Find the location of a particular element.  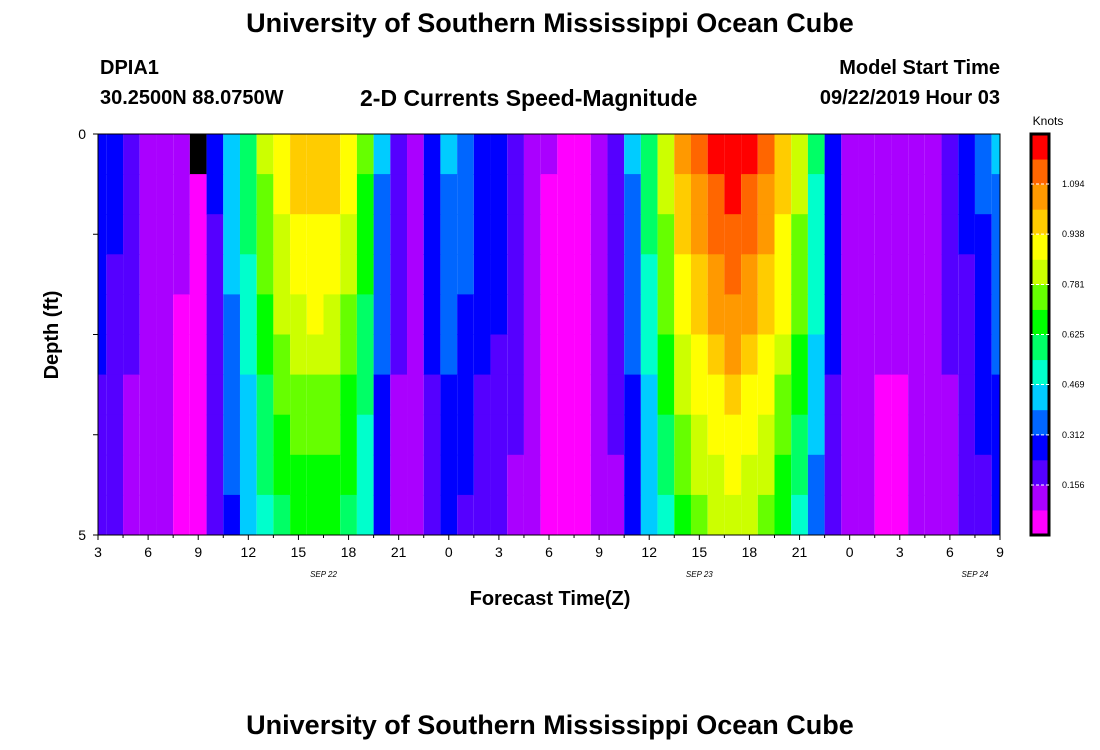

colorbar-tick-label: 1.094 is located at coordinates (1073, 184).